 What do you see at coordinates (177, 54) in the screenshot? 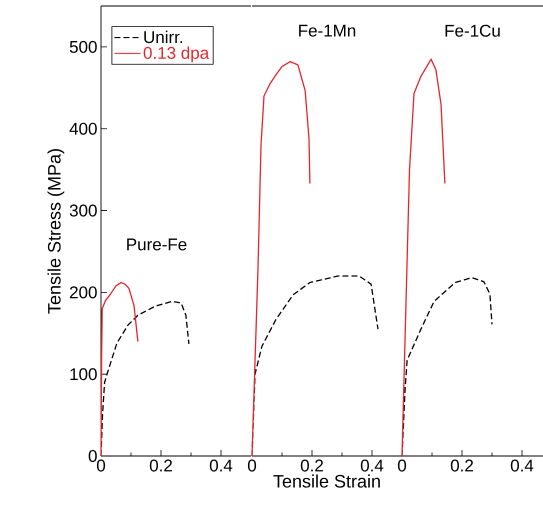
I see `legend-label: 0.13 dpa` at bounding box center [177, 54].